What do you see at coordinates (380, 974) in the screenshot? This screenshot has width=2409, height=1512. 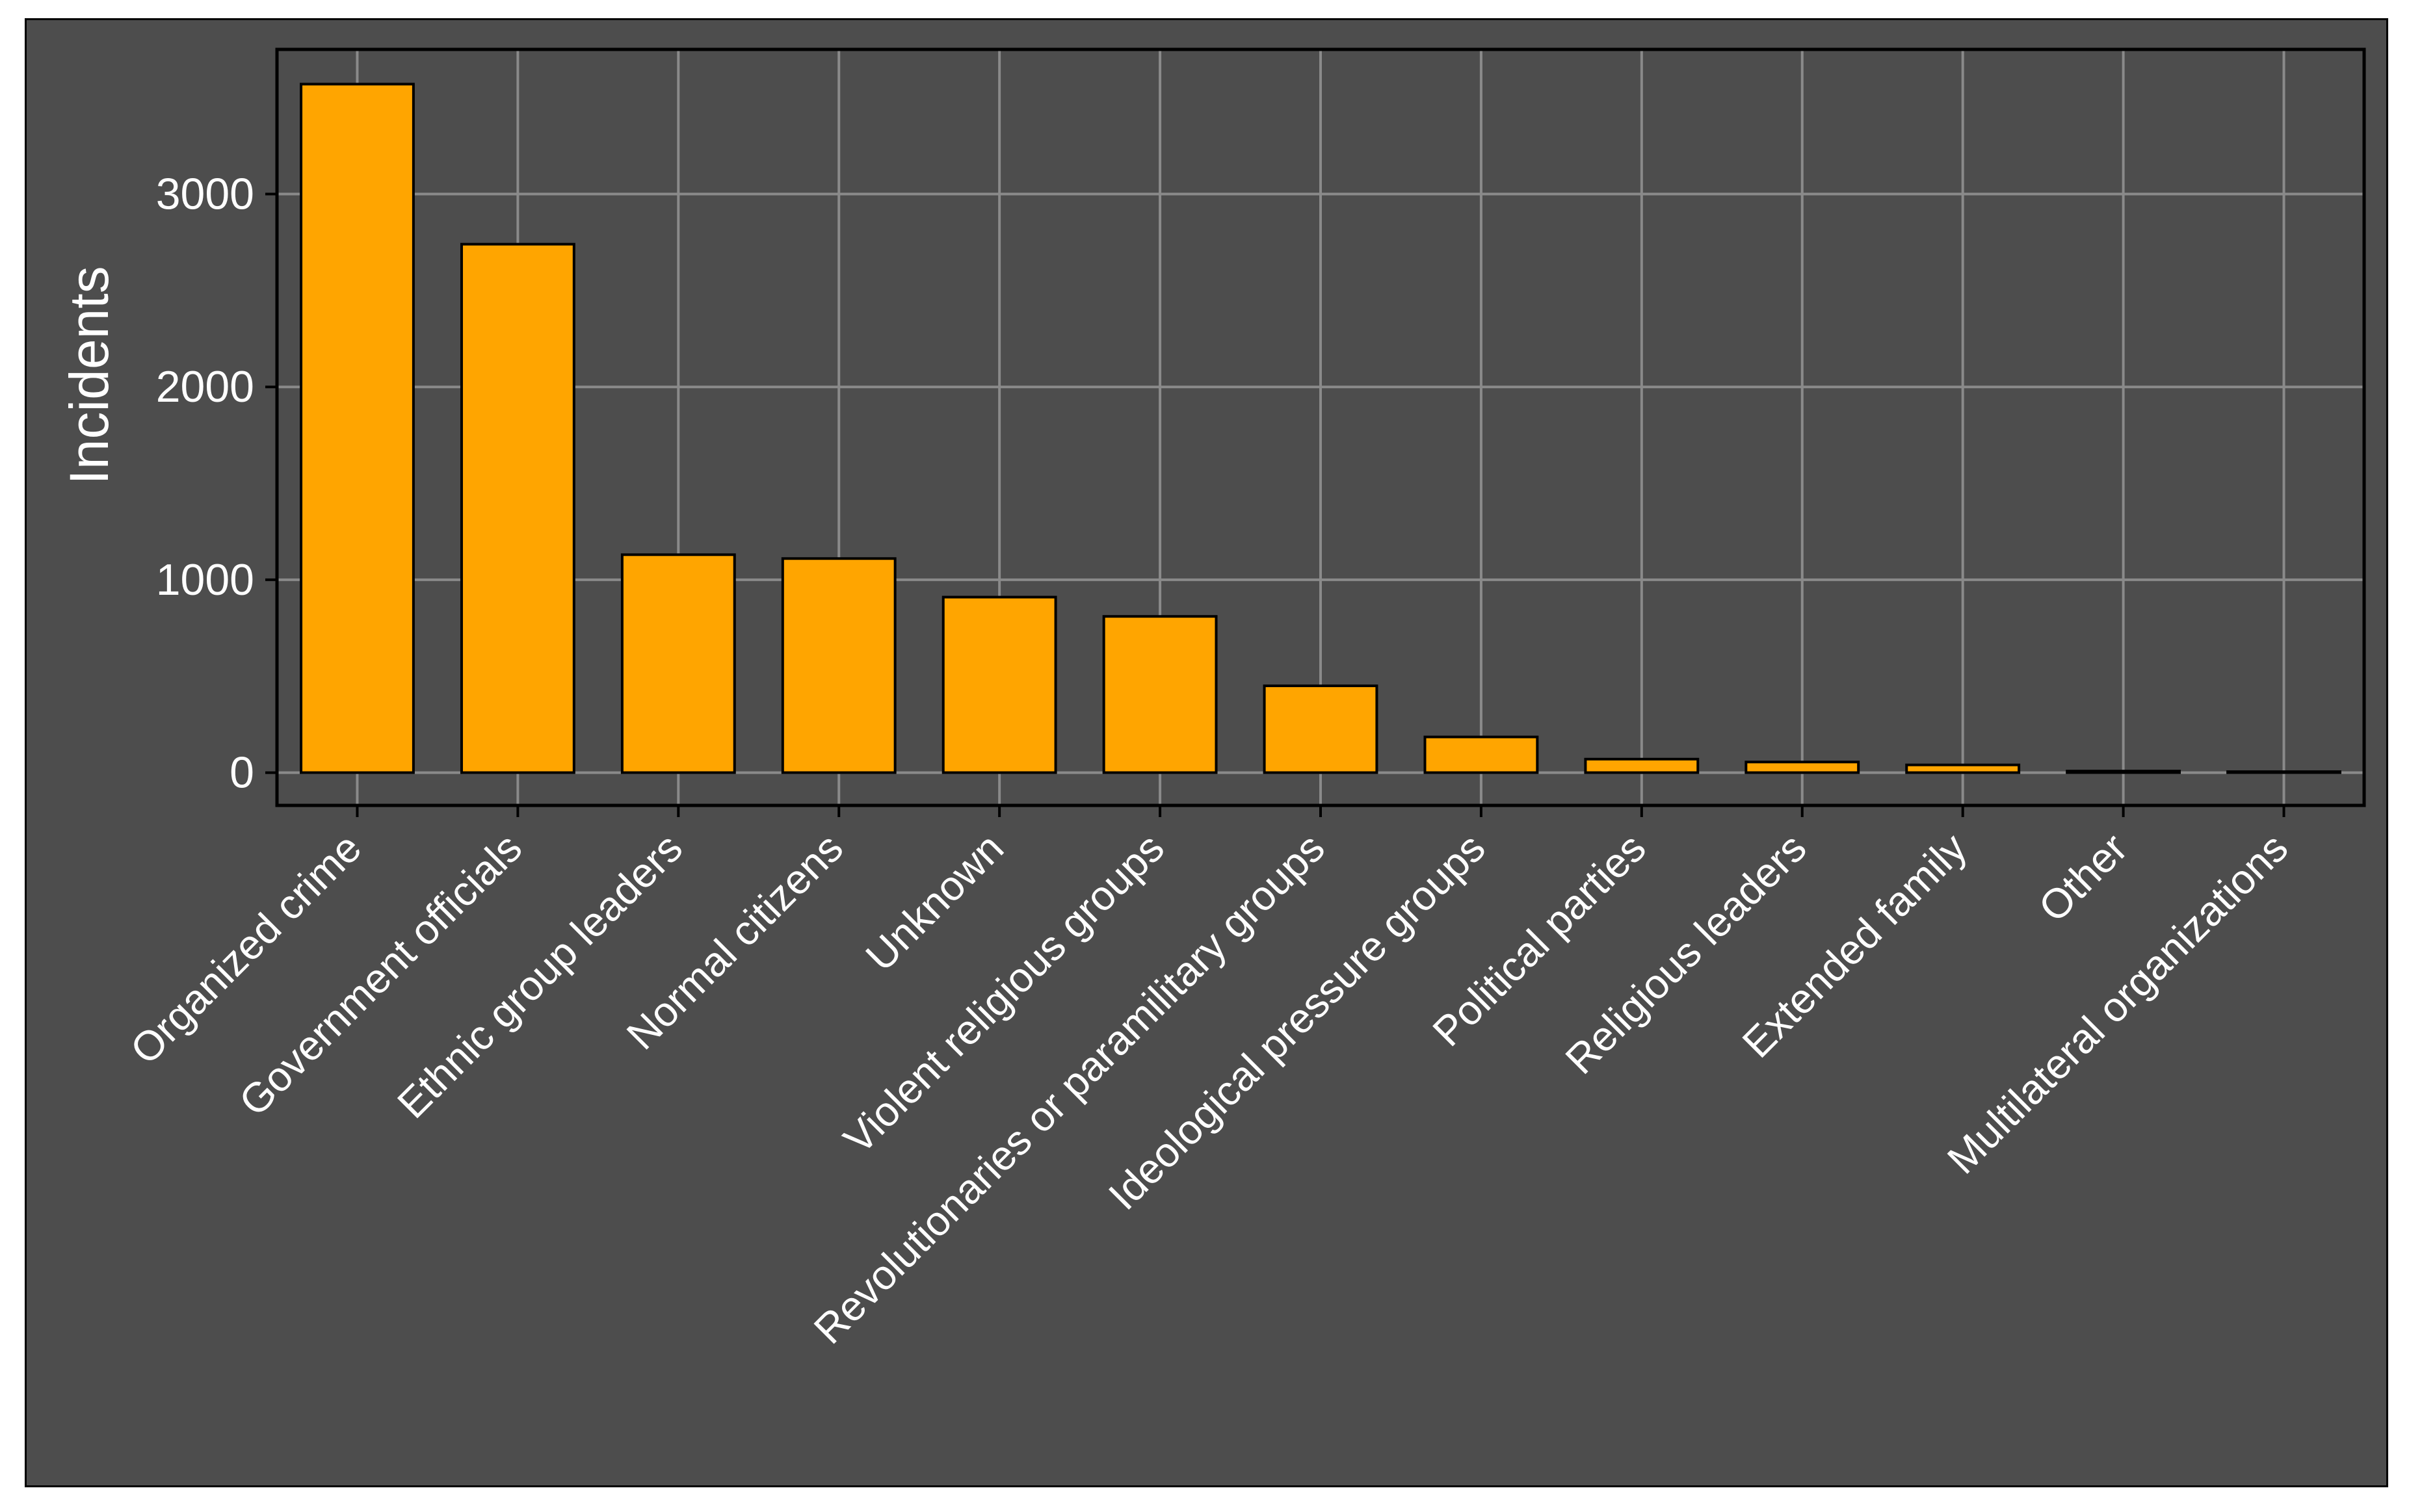 I see `x-tick-label-1: Government officials` at bounding box center [380, 974].